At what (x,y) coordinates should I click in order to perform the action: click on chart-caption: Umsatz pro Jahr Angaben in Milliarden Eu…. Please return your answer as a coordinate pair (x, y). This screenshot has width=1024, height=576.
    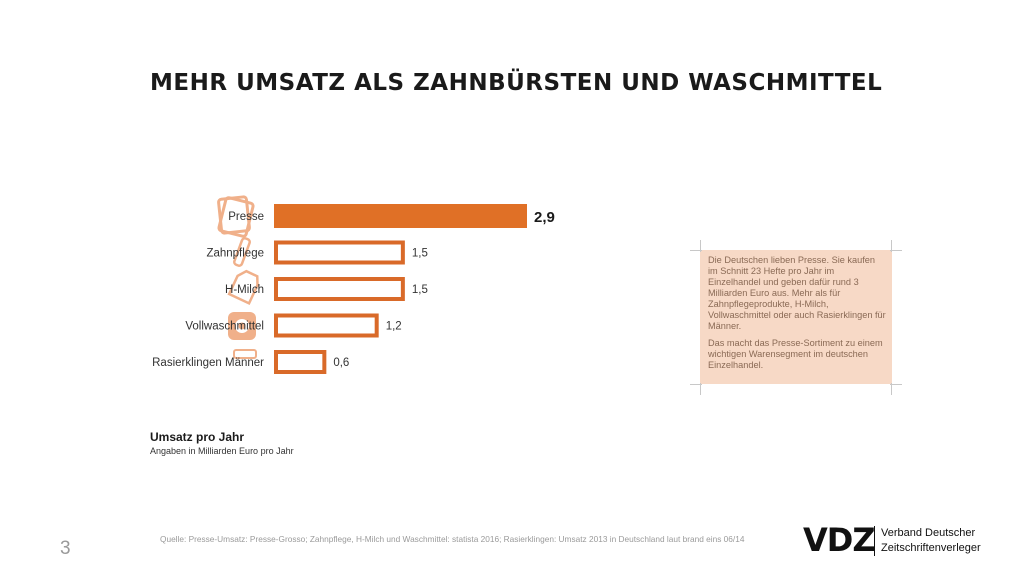
    Looking at the image, I should click on (222, 443).